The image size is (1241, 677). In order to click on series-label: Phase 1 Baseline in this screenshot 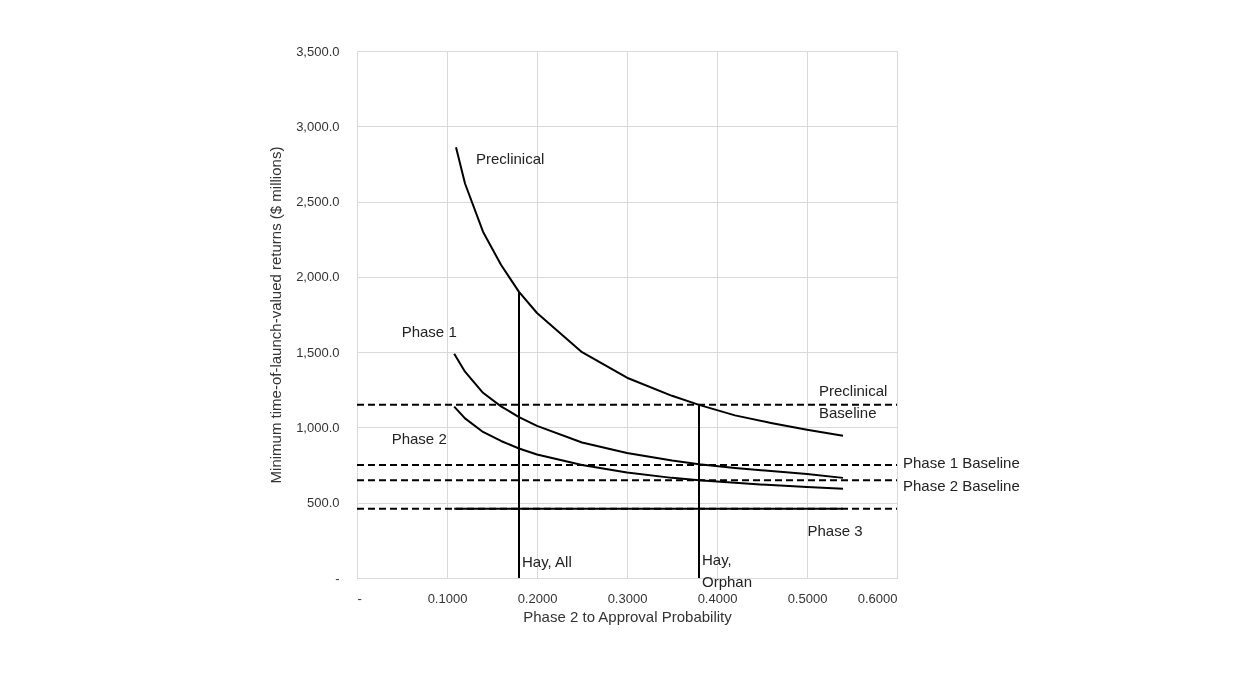, I will do `click(961, 463)`.